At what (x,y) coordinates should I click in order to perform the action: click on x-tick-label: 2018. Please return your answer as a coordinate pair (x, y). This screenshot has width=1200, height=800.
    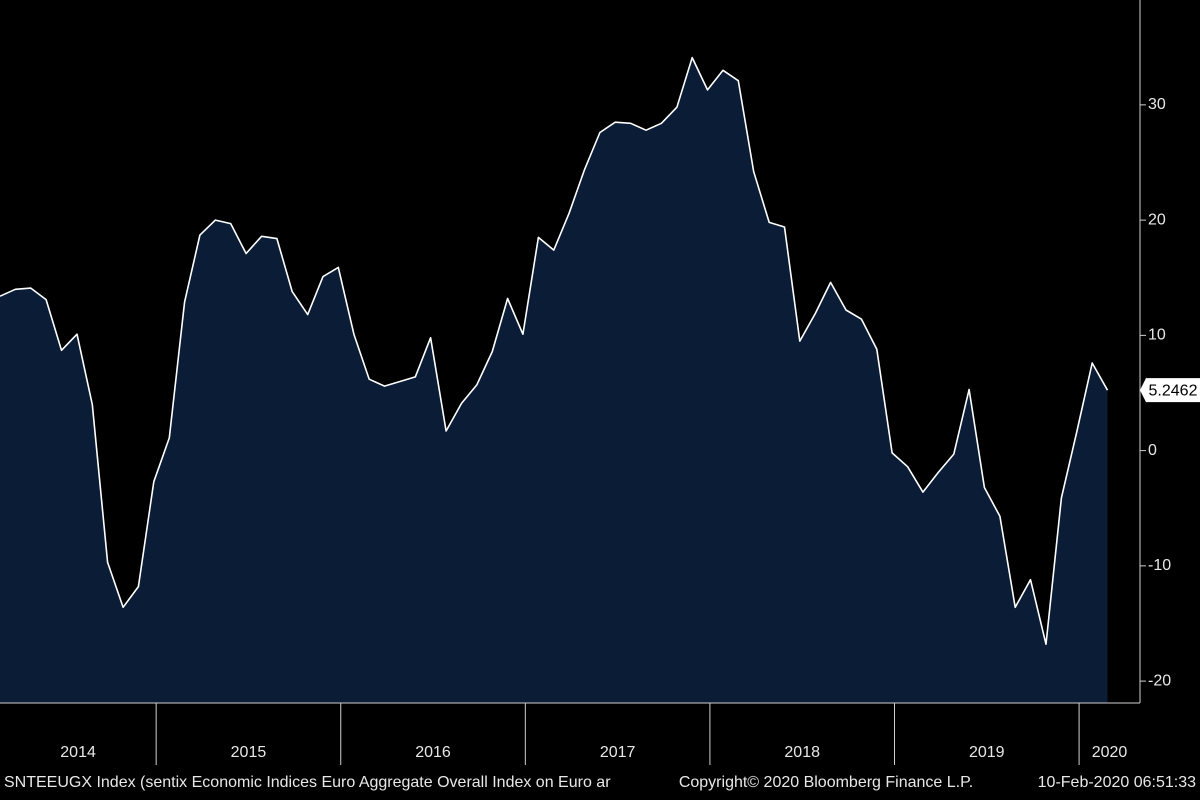
    Looking at the image, I should click on (802, 752).